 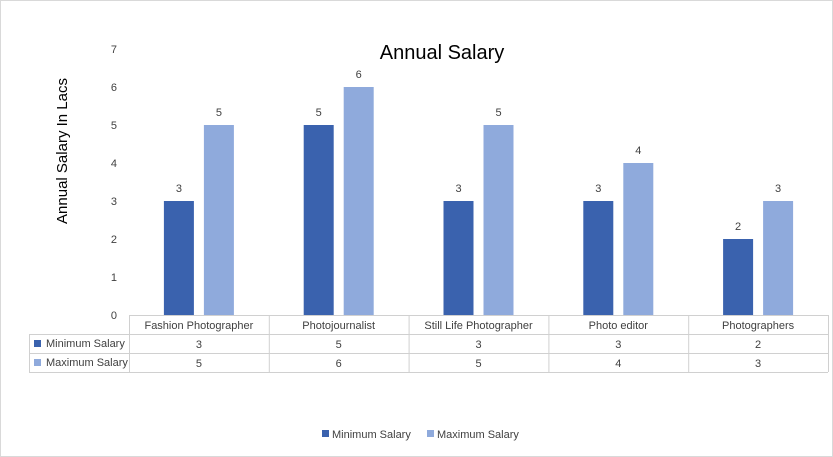 What do you see at coordinates (62, 151) in the screenshot?
I see `y-axis-label: Annual Salary In Lacs` at bounding box center [62, 151].